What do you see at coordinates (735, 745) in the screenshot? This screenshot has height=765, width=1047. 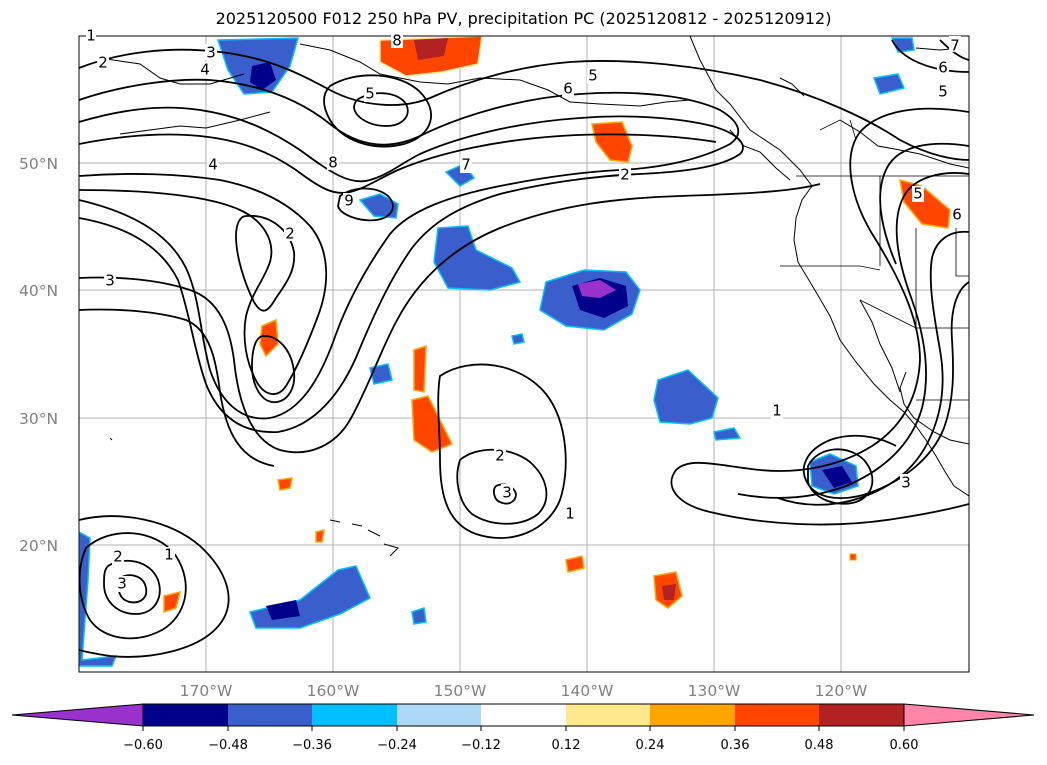 I see `colorbar-tick-label: 0.36` at bounding box center [735, 745].